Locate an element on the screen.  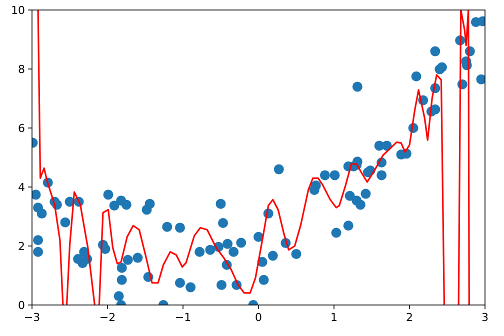
y-tick-label: 6 is located at coordinates (21, 128).